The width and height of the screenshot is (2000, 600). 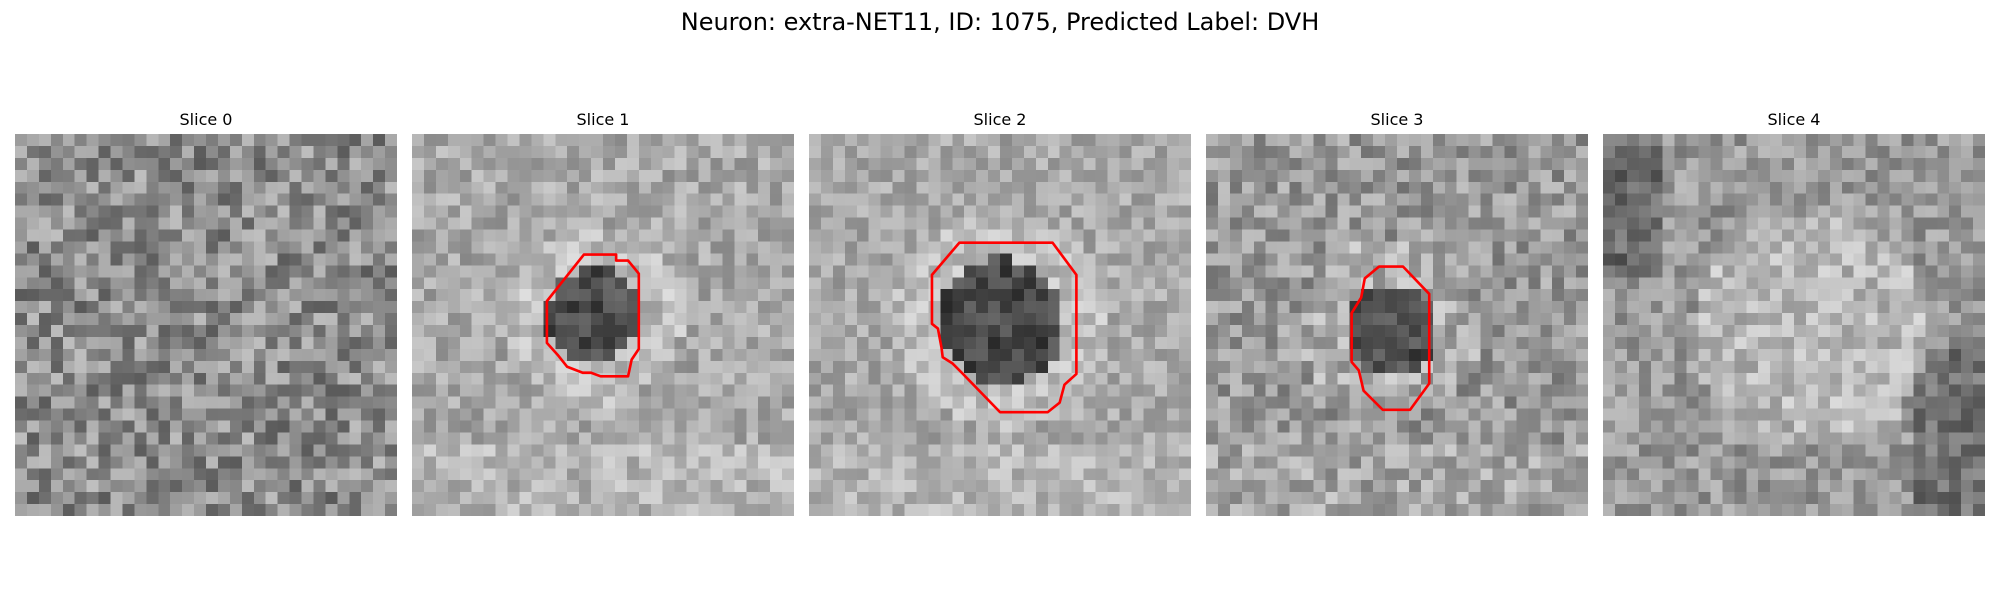 I want to click on slice-title: Slice 3, so click(x=1397, y=119).